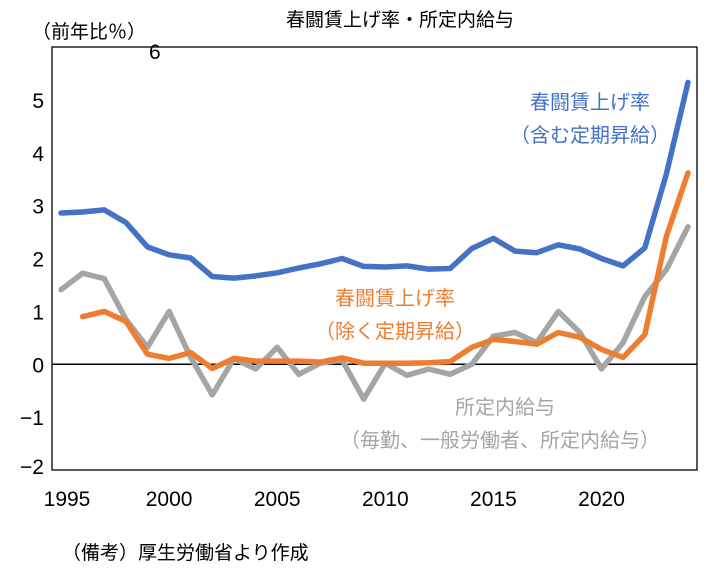 The image size is (714, 574). What do you see at coordinates (493, 499) in the screenshot?
I see `x-tick-label: 2015` at bounding box center [493, 499].